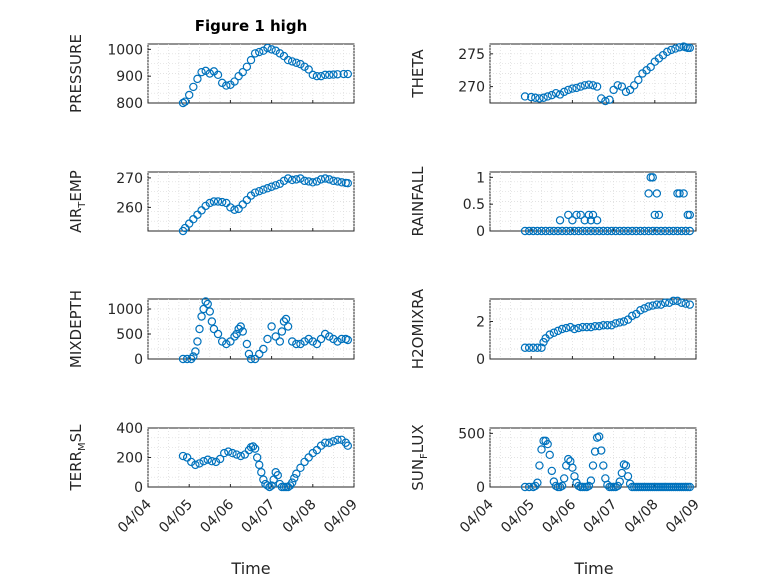 The image size is (778, 583). Describe the element at coordinates (211, 73) in the screenshot. I see `panel-pressure: 800 900 1000 PRESSURE` at that location.